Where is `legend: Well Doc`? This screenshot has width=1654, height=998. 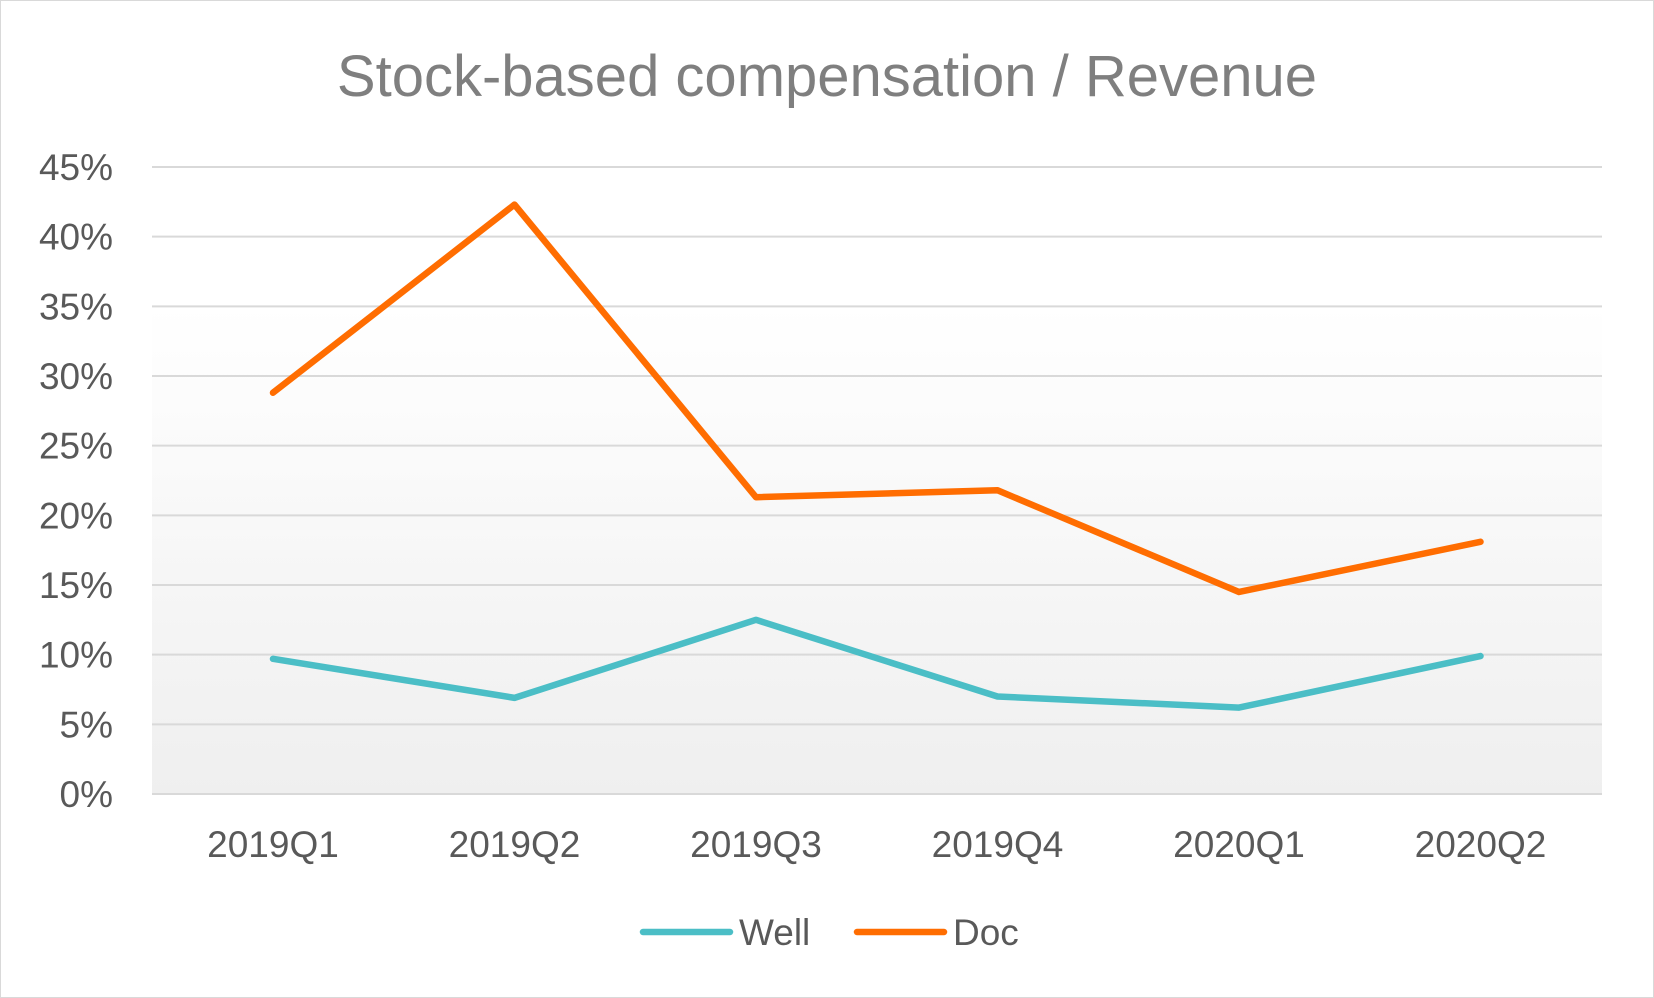 legend: Well Doc is located at coordinates (829, 932).